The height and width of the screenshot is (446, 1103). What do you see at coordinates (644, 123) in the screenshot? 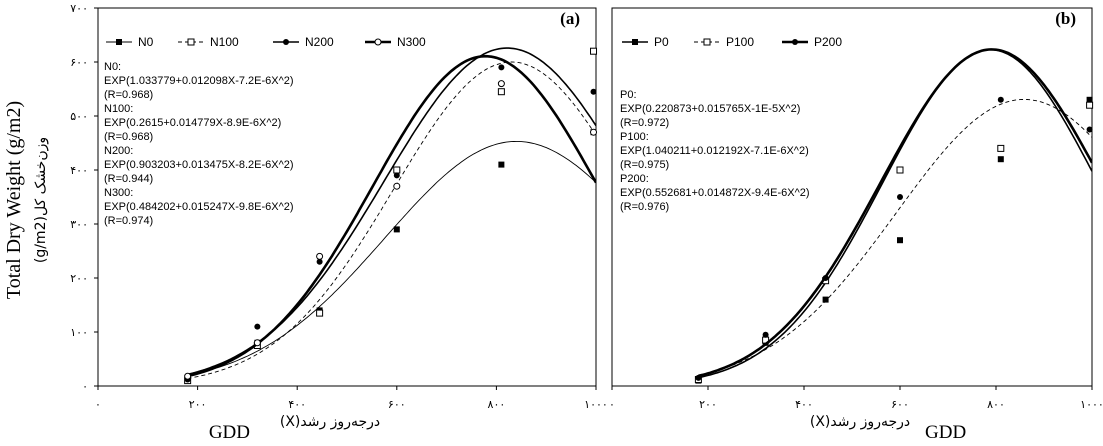
I see `equation-p0: (R=0.972)` at bounding box center [644, 123].